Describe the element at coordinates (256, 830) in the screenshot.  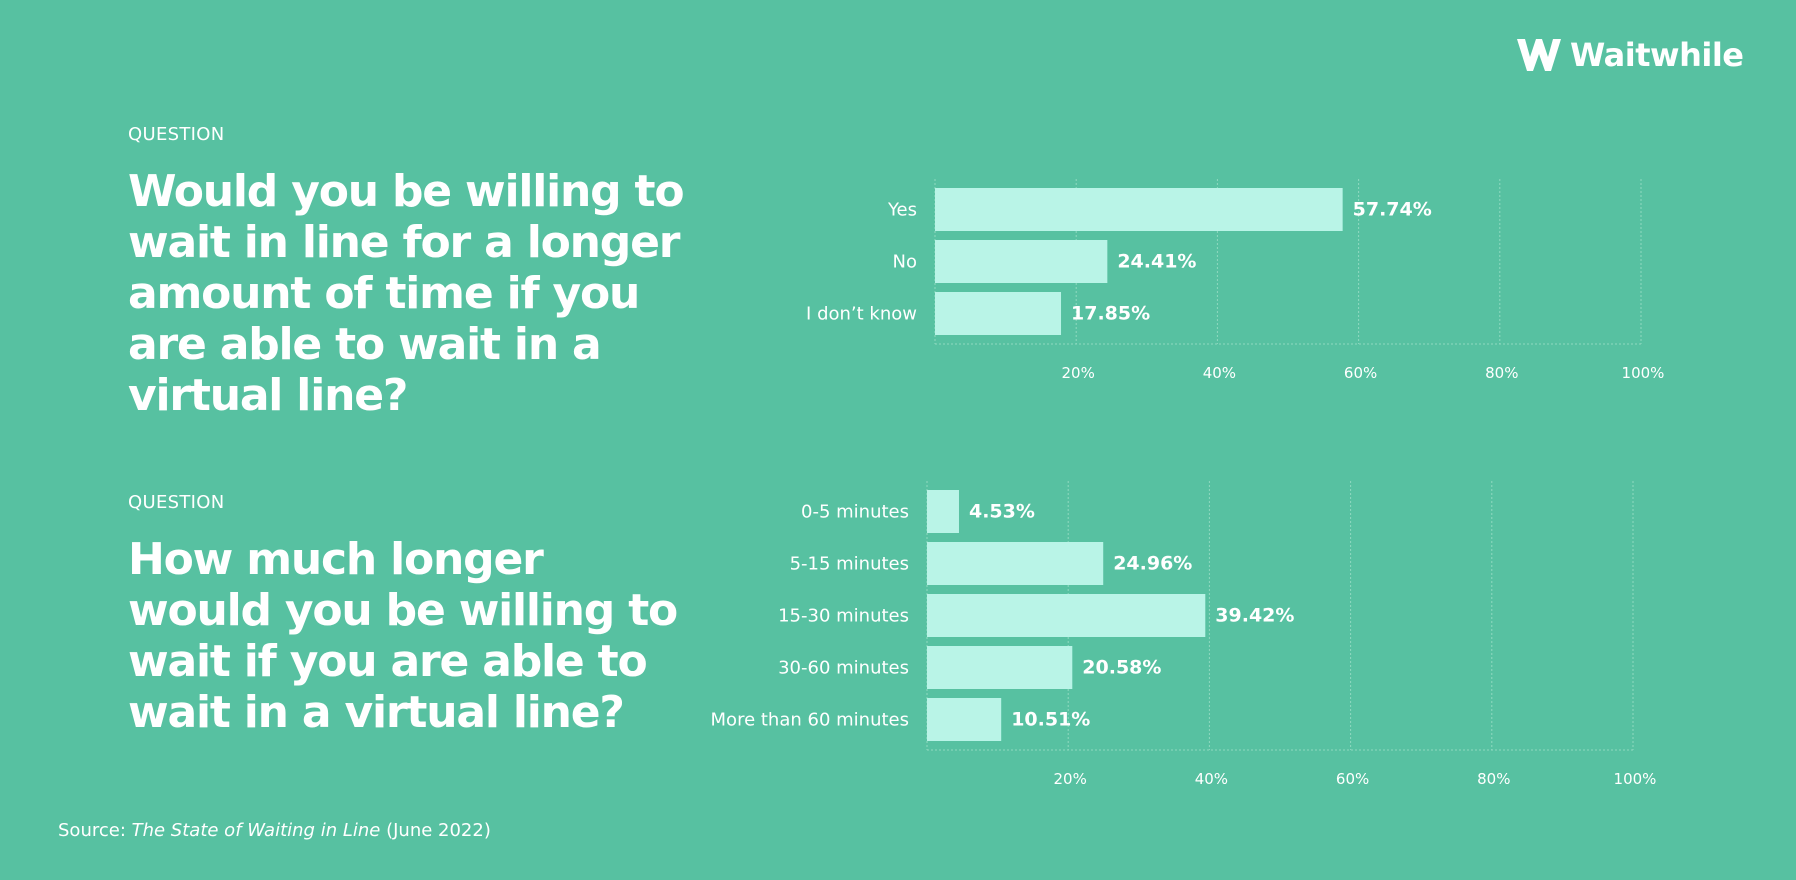
I see `source-title: The State of Waiting in Line` at that location.